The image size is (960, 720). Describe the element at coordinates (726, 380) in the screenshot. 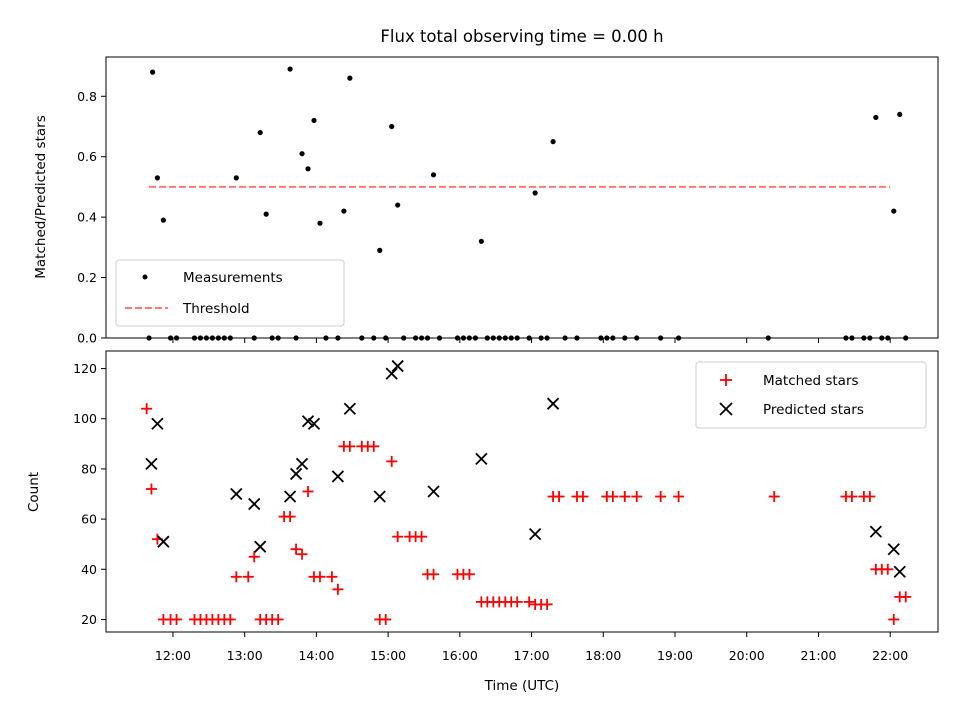

I see `legend-matched-marker` at that location.